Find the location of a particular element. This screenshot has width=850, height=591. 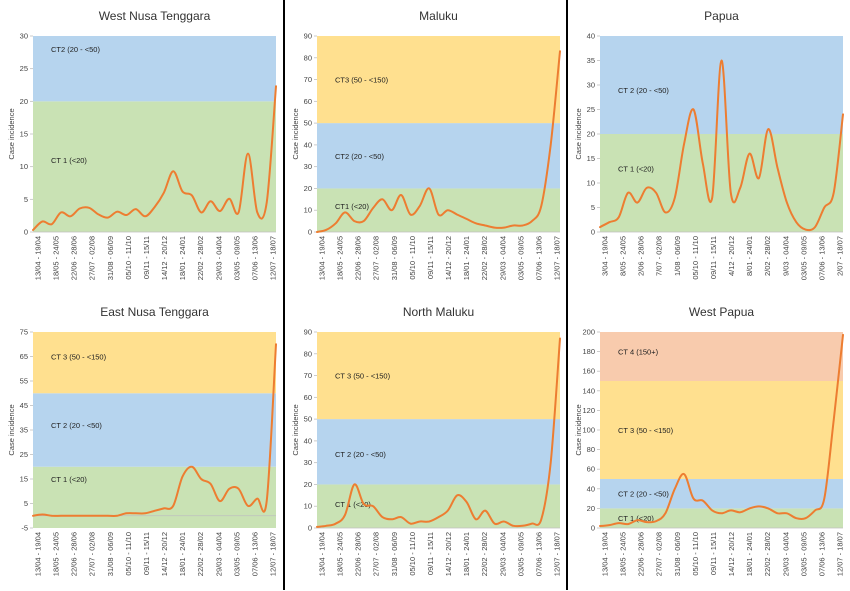

x-tick-label: 31/08 - 06/09 is located at coordinates (394, 554).